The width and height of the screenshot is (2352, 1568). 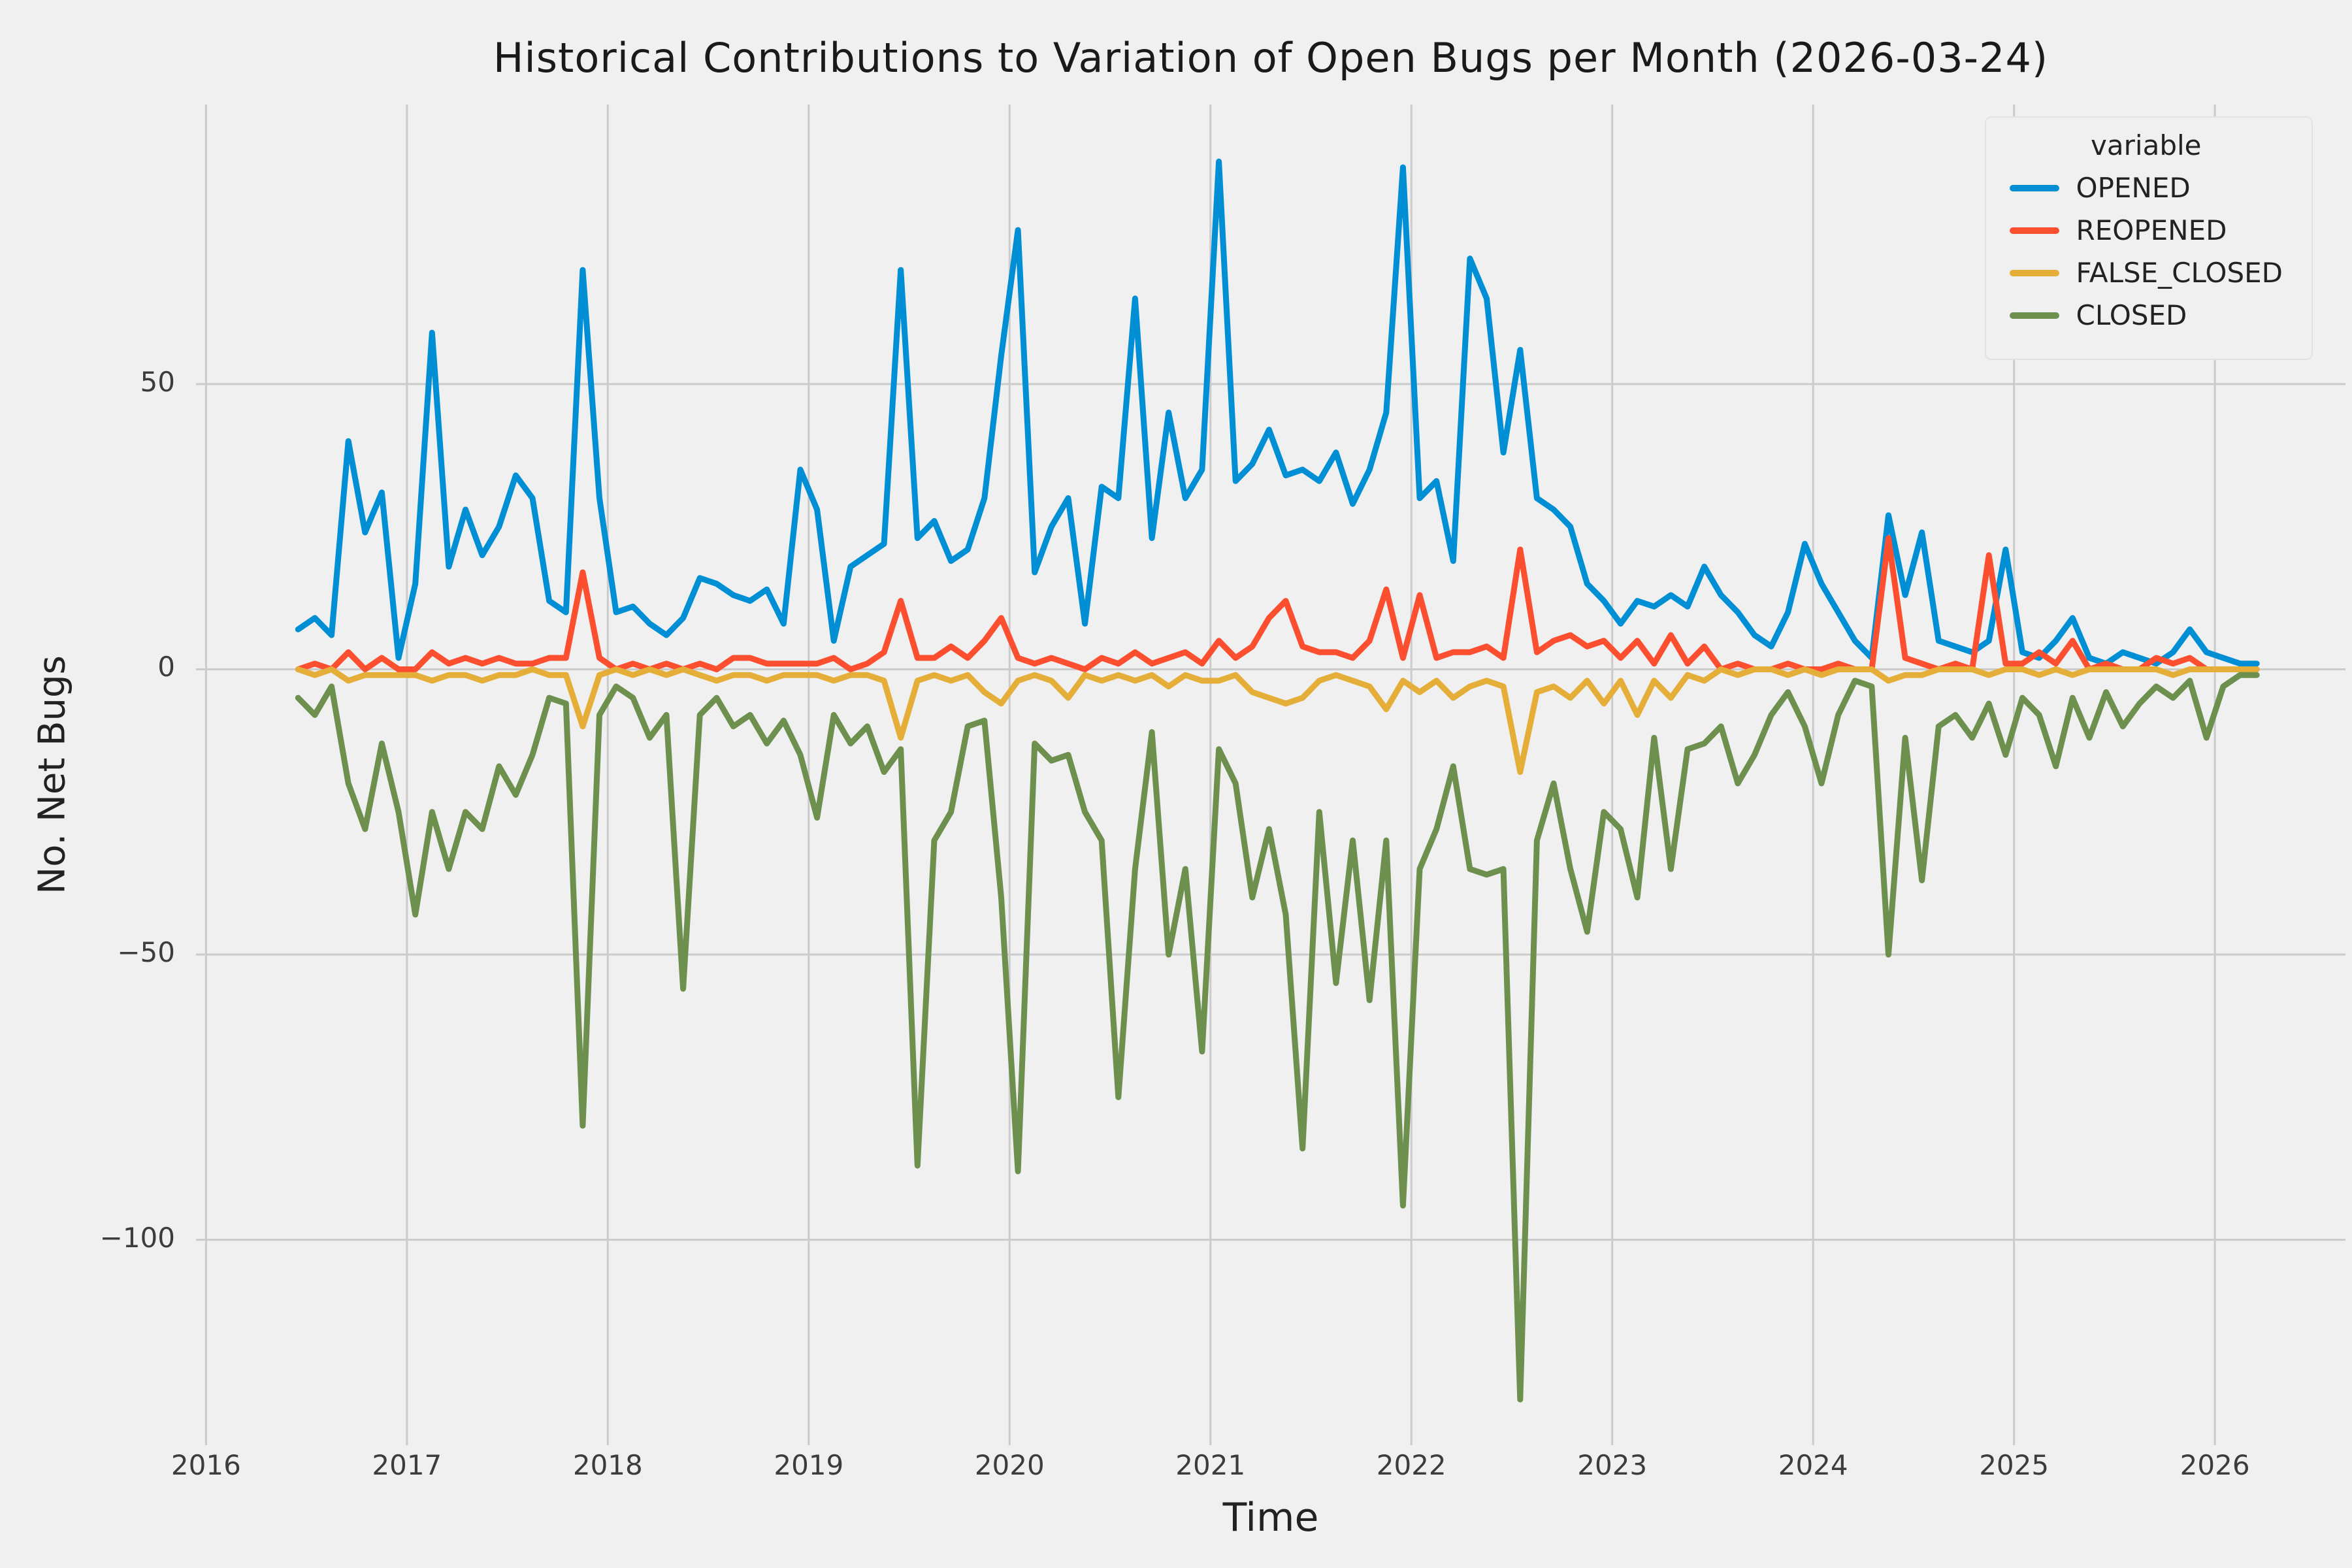 What do you see at coordinates (809, 1465) in the screenshot?
I see `x-tick-label: 2019` at bounding box center [809, 1465].